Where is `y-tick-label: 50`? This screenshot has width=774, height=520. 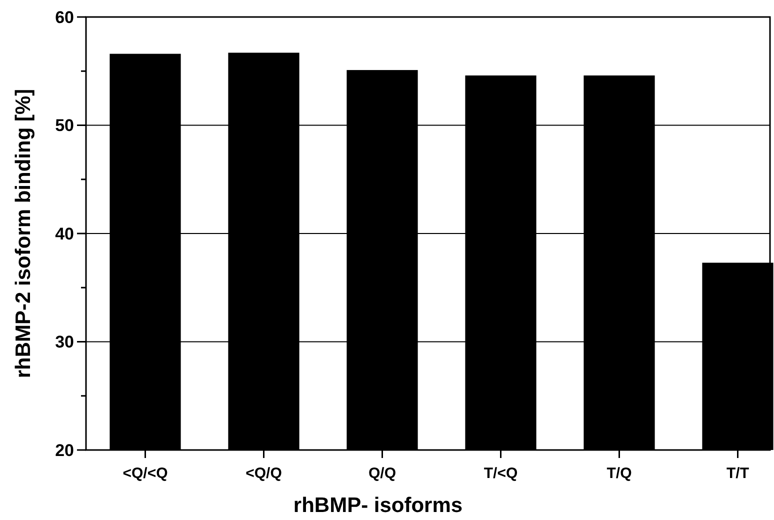
y-tick-label: 50 is located at coordinates (64, 126).